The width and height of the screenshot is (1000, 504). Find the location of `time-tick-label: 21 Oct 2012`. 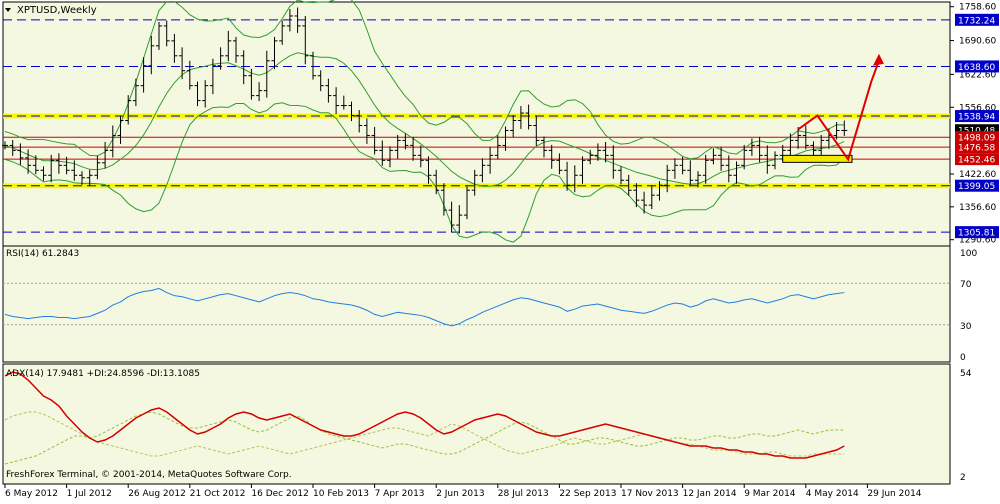

time-tick-label: 21 Oct 2012 is located at coordinates (218, 494).